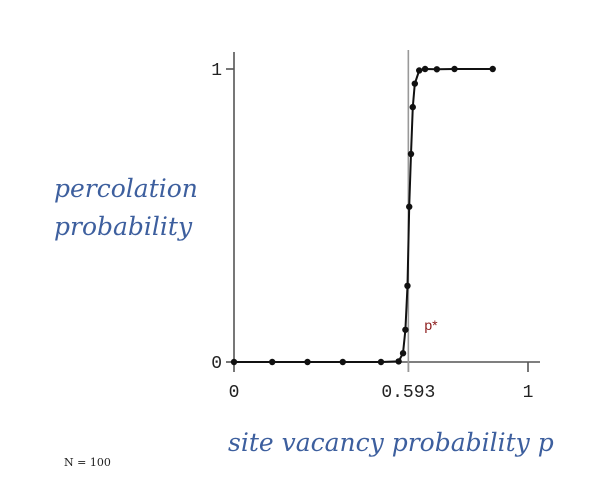 The image size is (610, 492). I want to click on x-tick-label-0: 0, so click(234, 393).